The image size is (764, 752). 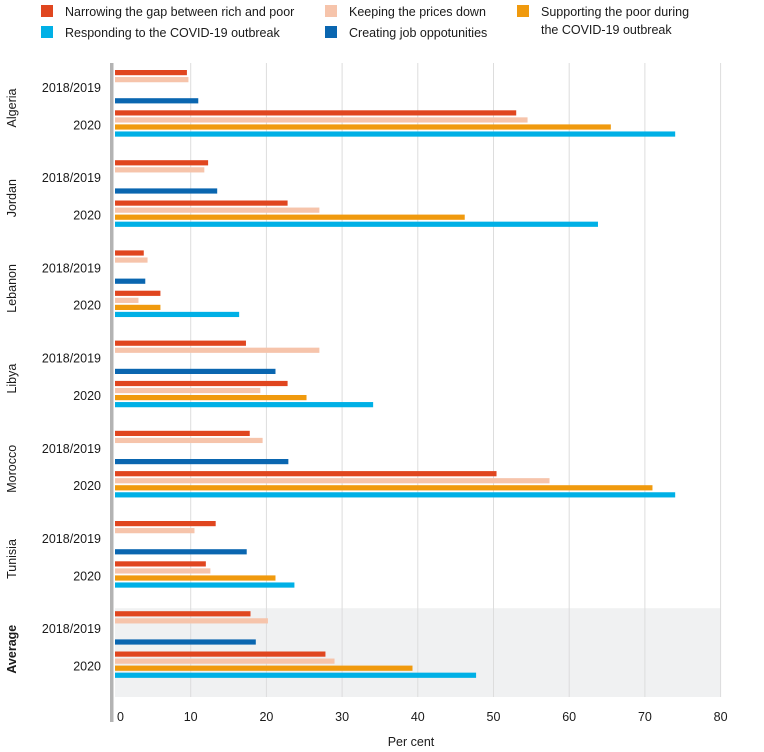 I want to click on legend-label-gap: Narrowing the gap between rich and poor, so click(x=179, y=12).